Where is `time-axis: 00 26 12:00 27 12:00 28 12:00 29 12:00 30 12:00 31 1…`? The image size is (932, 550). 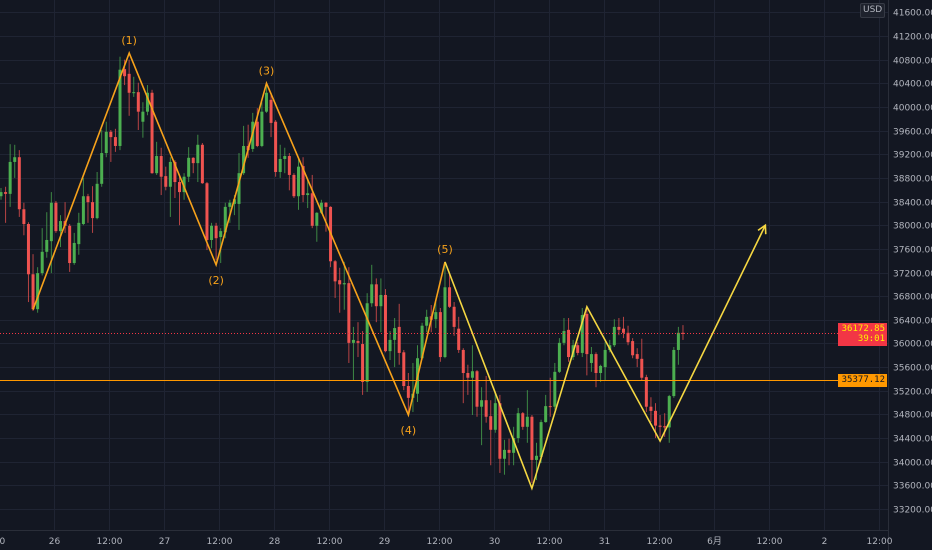
time-axis: 00 26 12:00 27 12:00 28 12:00 29 12:00 30 12:00 31 1… is located at coordinates (446, 541).